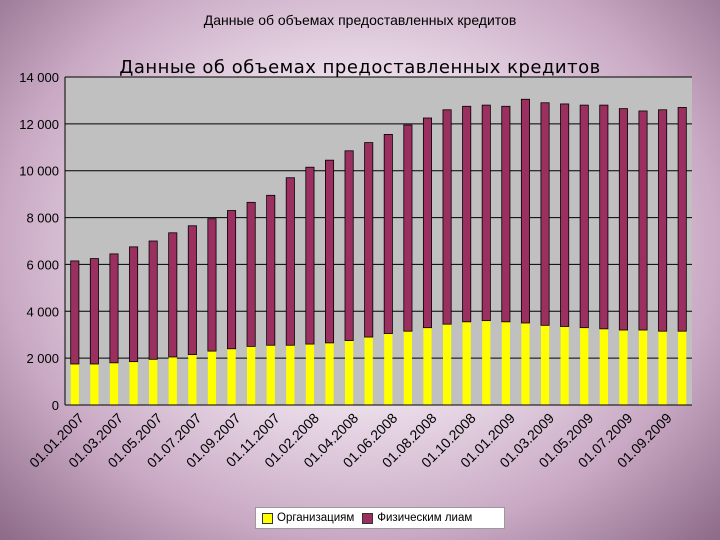 This screenshot has height=540, width=720. I want to click on legend: Организациям Физическим лиам, so click(380, 518).